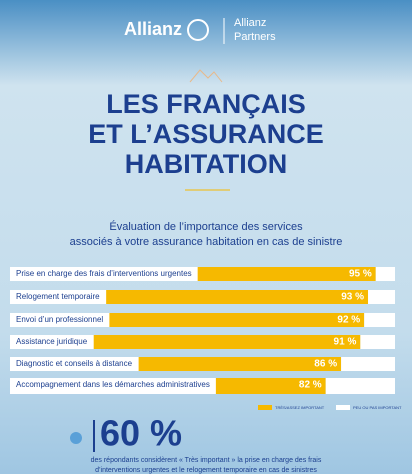 This screenshot has width=412, height=474. What do you see at coordinates (250, 23) in the screenshot?
I see `partner: Allianz` at bounding box center [250, 23].